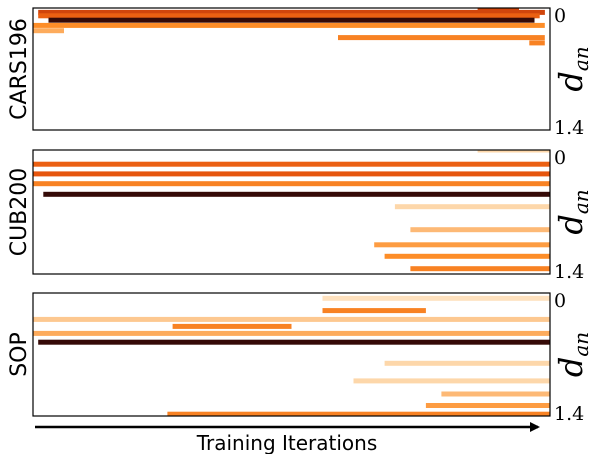 The width and height of the screenshot is (592, 454). What do you see at coordinates (19, 212) in the screenshot?
I see `panel-label: CUB200` at bounding box center [19, 212].